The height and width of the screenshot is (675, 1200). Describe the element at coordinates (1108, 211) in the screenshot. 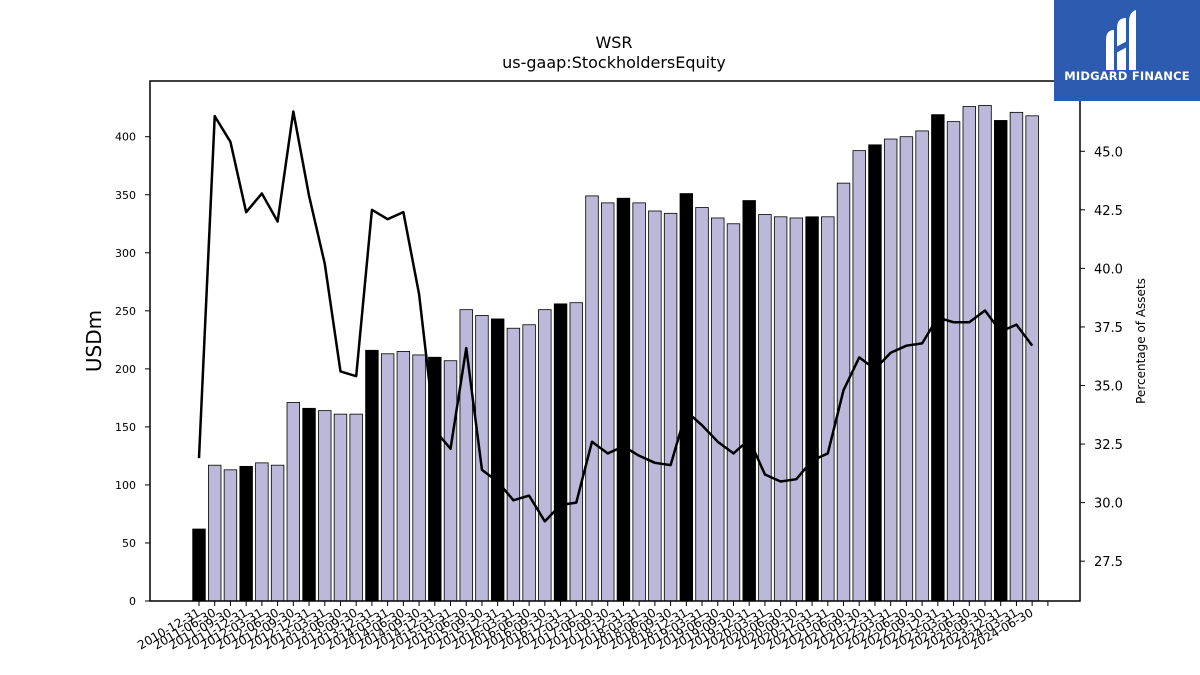

I see `y2-tick-label: 42.5` at that location.